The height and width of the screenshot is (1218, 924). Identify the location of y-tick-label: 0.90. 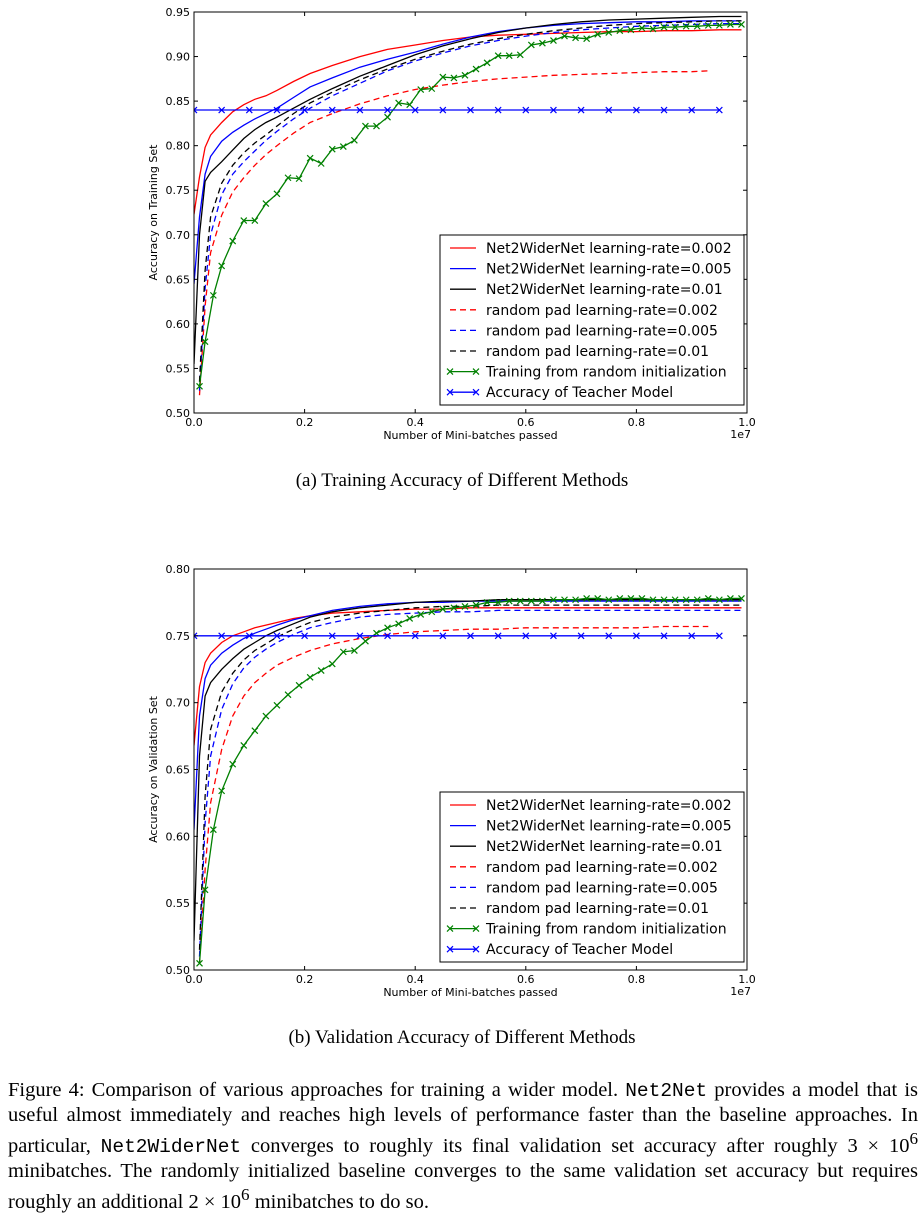
(178, 57).